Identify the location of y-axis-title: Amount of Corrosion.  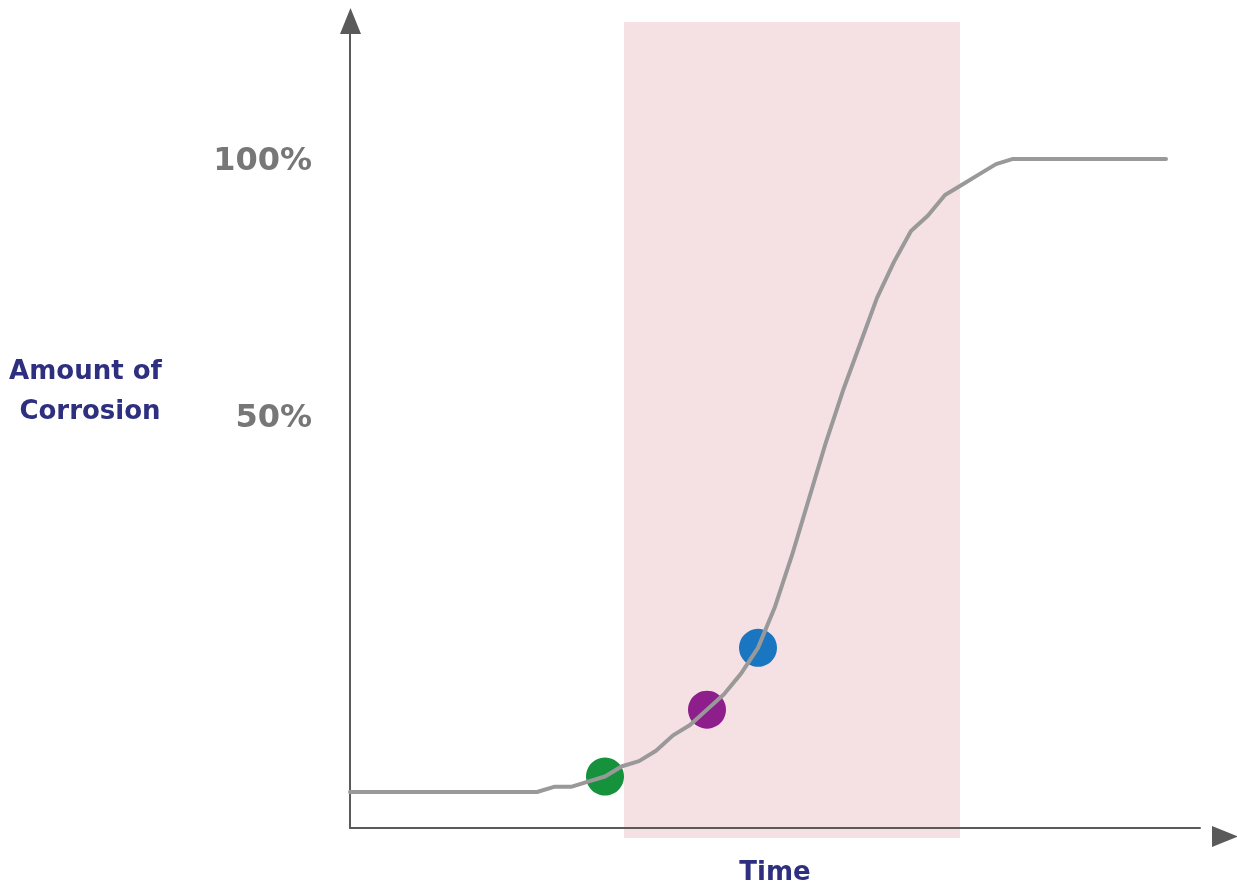
(90, 390).